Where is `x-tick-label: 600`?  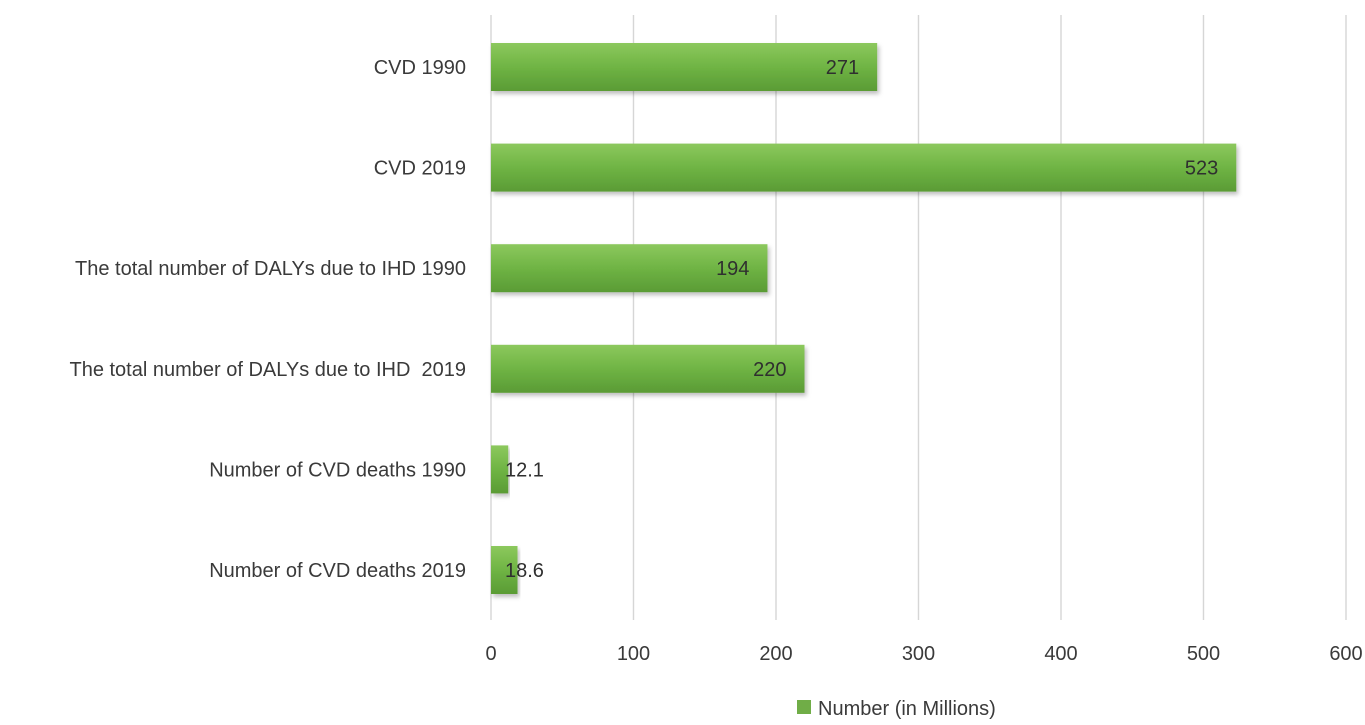 x-tick-label: 600 is located at coordinates (1345, 654).